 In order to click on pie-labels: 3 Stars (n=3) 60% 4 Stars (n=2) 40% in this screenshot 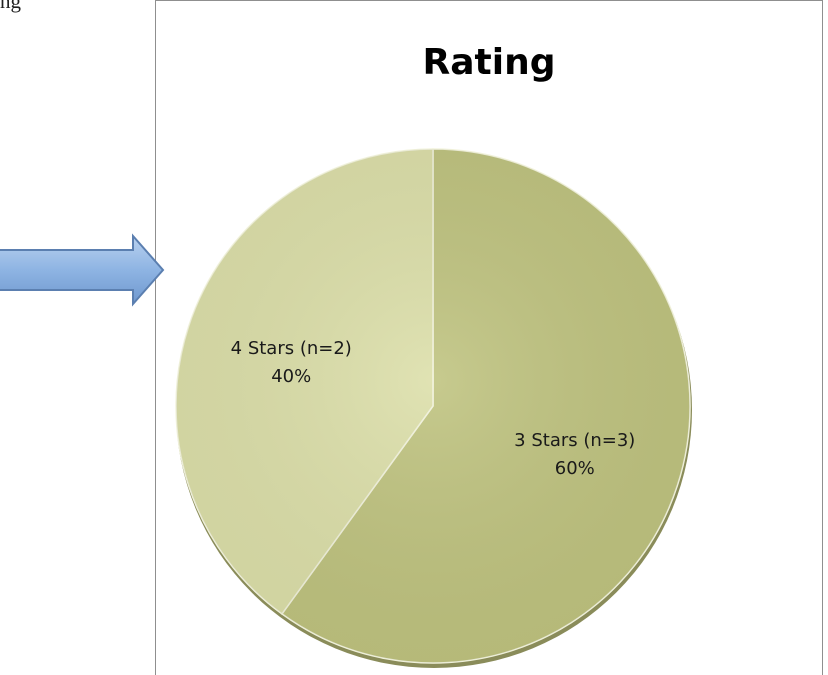, I will do `click(433, 408)`.